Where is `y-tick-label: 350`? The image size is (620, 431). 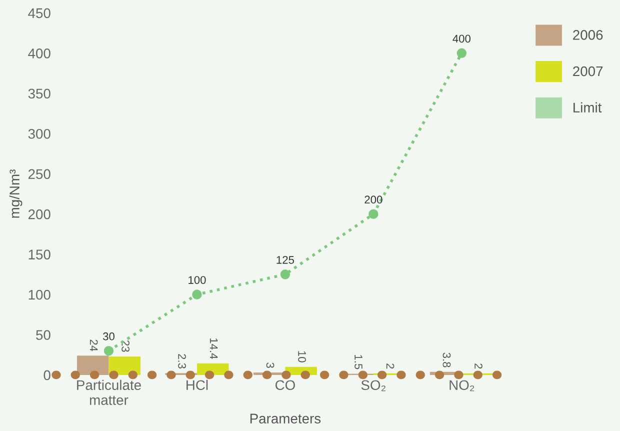
y-tick-label: 350 is located at coordinates (39, 93).